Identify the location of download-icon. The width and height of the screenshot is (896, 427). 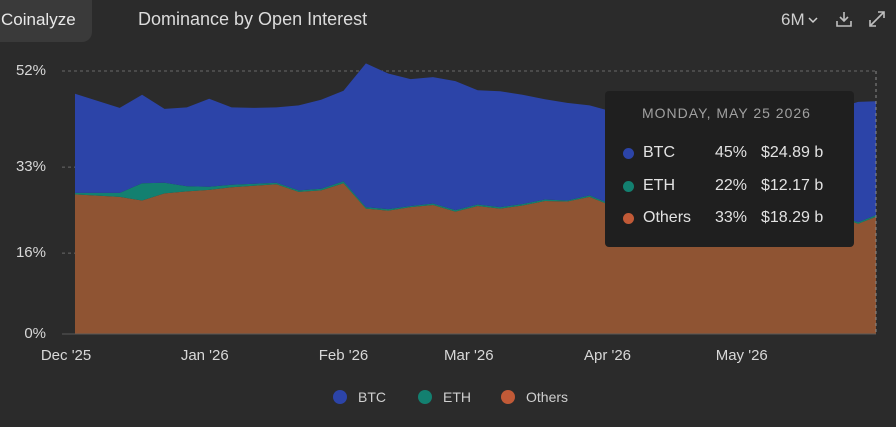
(844, 19).